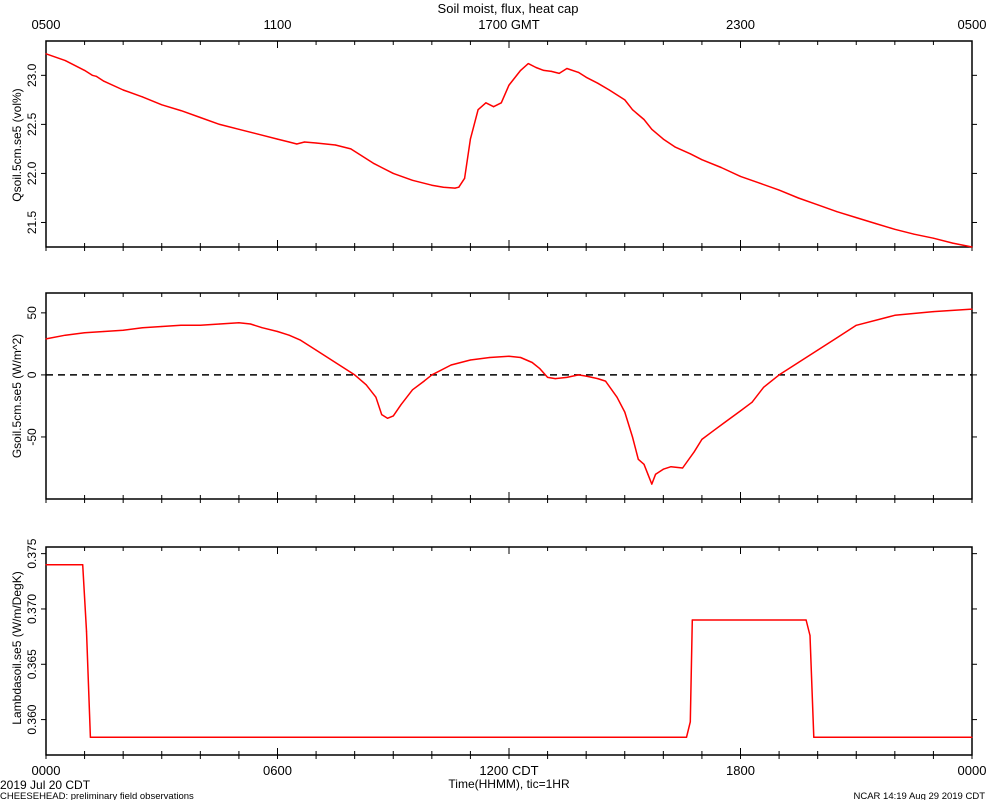  I want to click on chart-title: Soil moist, flux, heat cap, so click(508, 8).